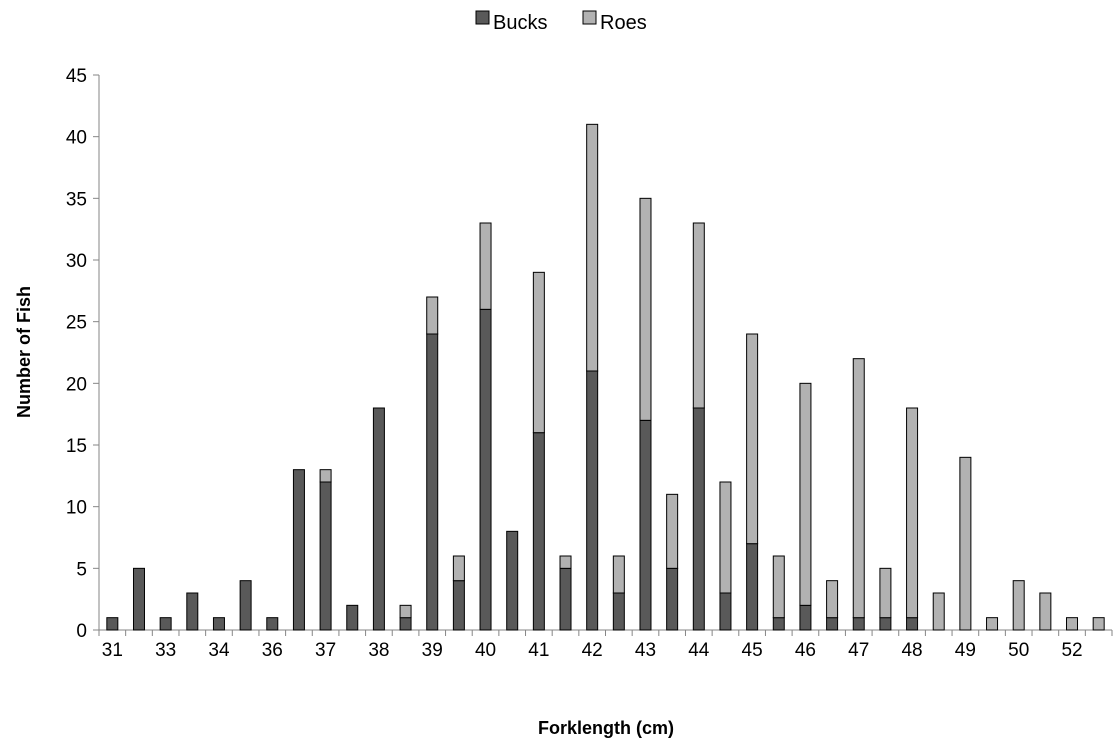  I want to click on y-tick-label: 15, so click(76, 446).